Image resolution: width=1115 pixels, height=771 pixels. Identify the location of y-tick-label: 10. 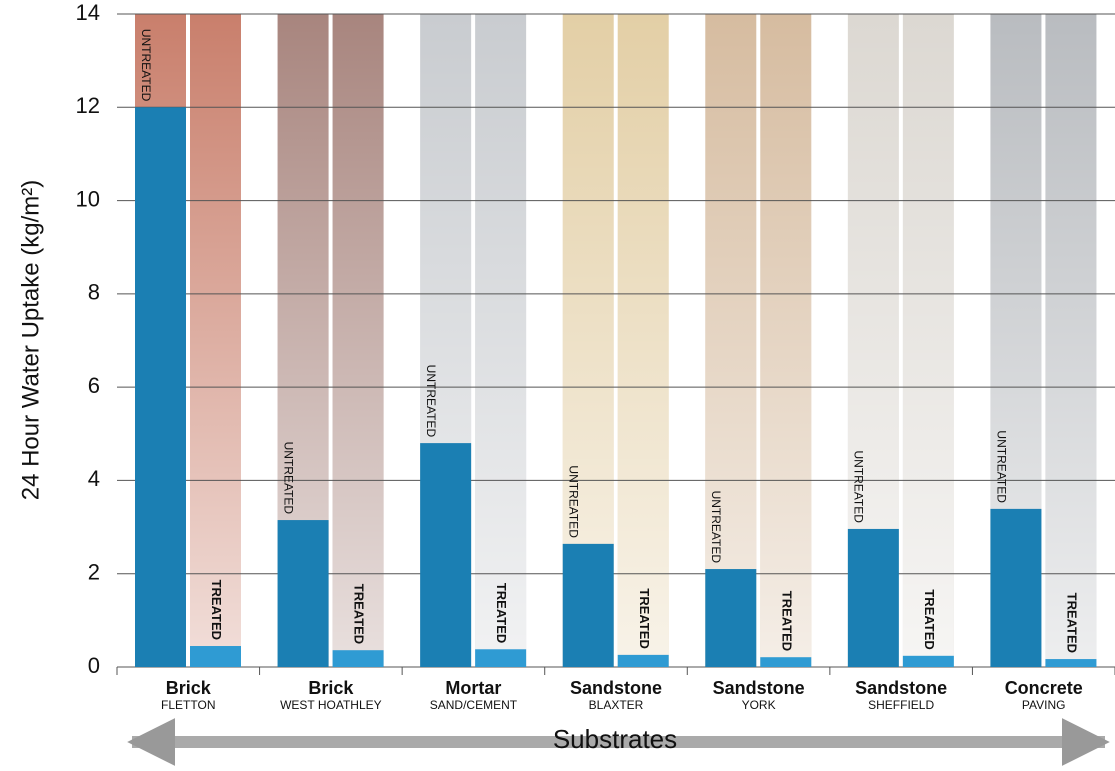
(88, 198).